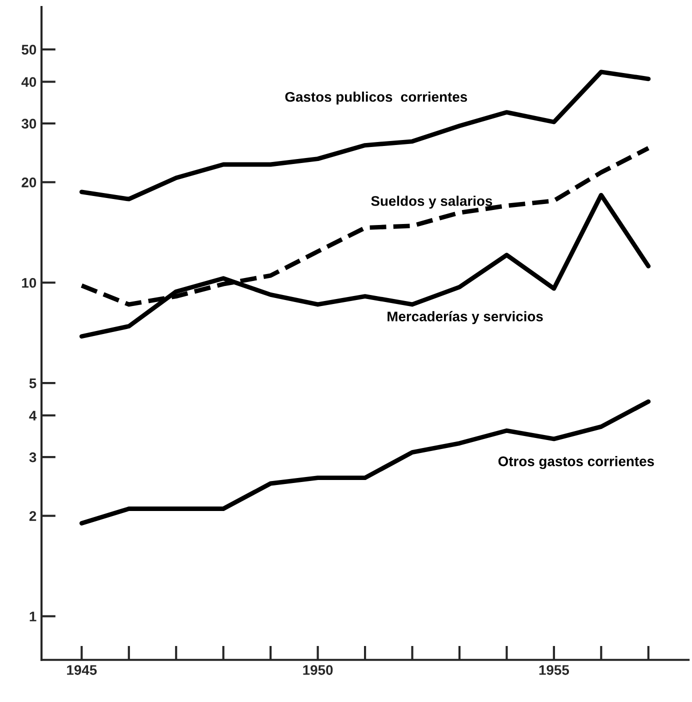 This screenshot has height=702, width=692. I want to click on y-tick-label: 50, so click(29, 49).